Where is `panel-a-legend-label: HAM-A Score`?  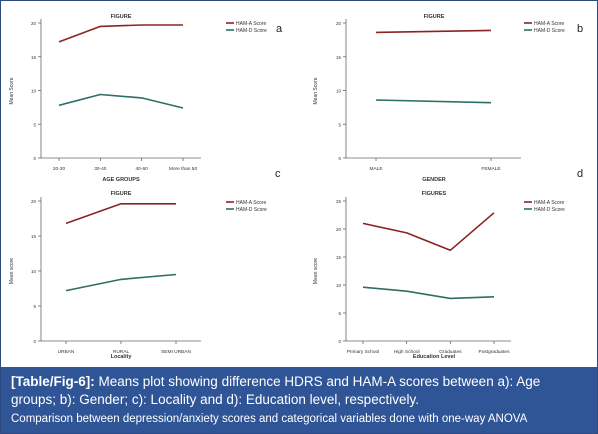
panel-a-legend-label: HAM-A Score is located at coordinates (251, 24).